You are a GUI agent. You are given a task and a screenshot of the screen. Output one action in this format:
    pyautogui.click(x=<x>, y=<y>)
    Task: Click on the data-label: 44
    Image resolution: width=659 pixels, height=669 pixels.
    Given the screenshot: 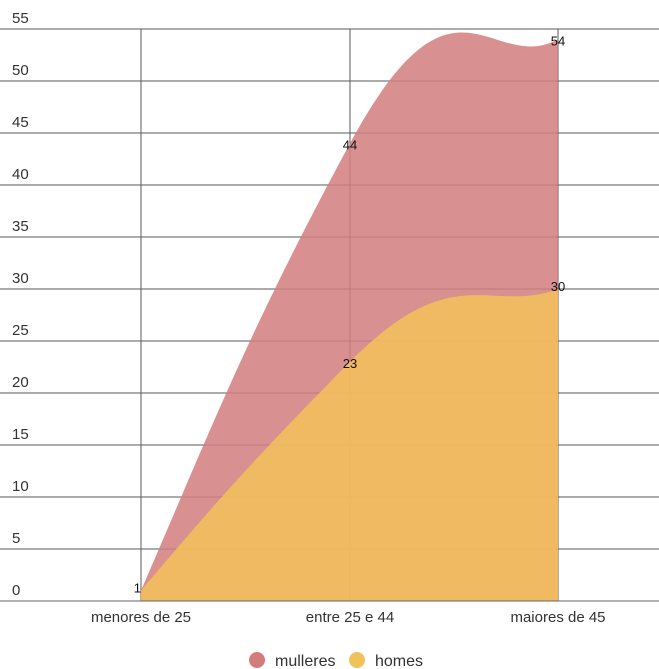 What is the action you would take?
    pyautogui.click(x=350, y=144)
    